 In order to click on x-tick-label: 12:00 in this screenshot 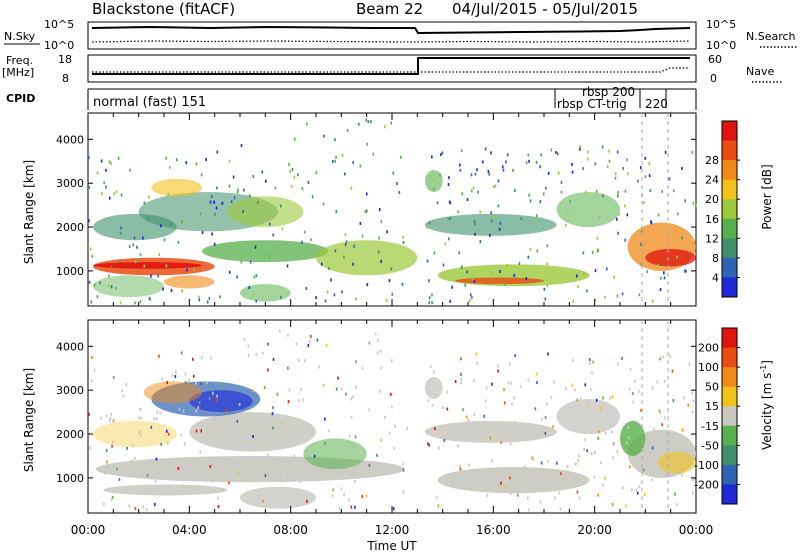, I will do `click(392, 530)`.